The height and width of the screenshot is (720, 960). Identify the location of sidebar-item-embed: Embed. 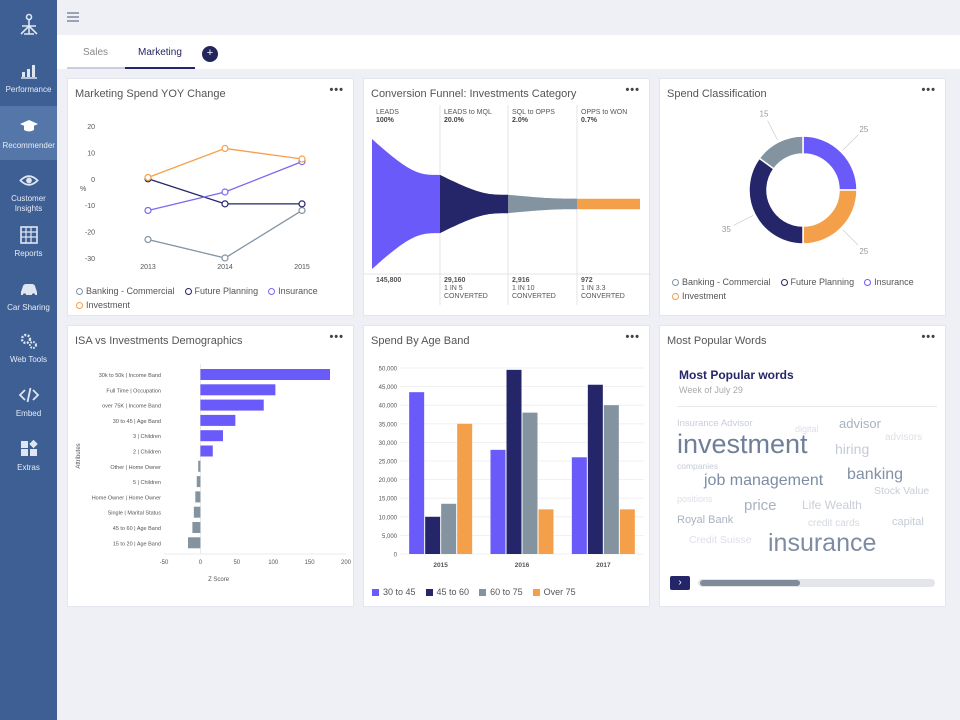
(28, 401).